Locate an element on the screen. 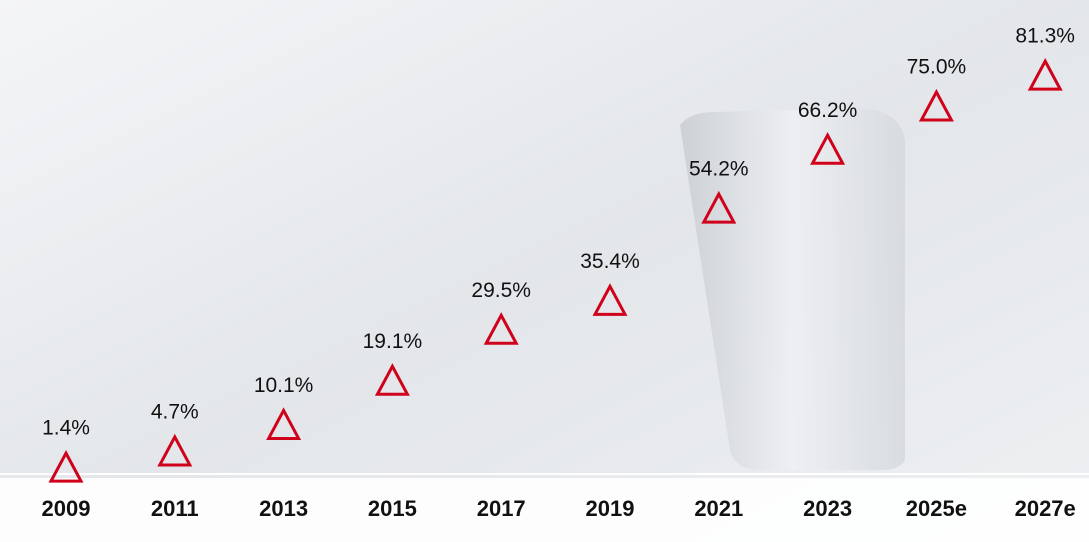 The width and height of the screenshot is (1089, 542). category-label: 2009 is located at coordinates (66, 508).